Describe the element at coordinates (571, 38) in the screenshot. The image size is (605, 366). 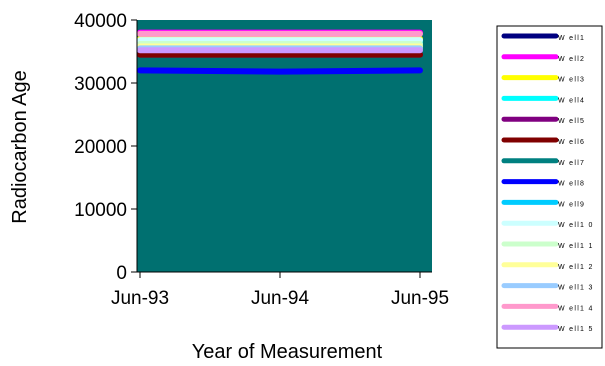
I see `legend-label-1: W ell1` at that location.